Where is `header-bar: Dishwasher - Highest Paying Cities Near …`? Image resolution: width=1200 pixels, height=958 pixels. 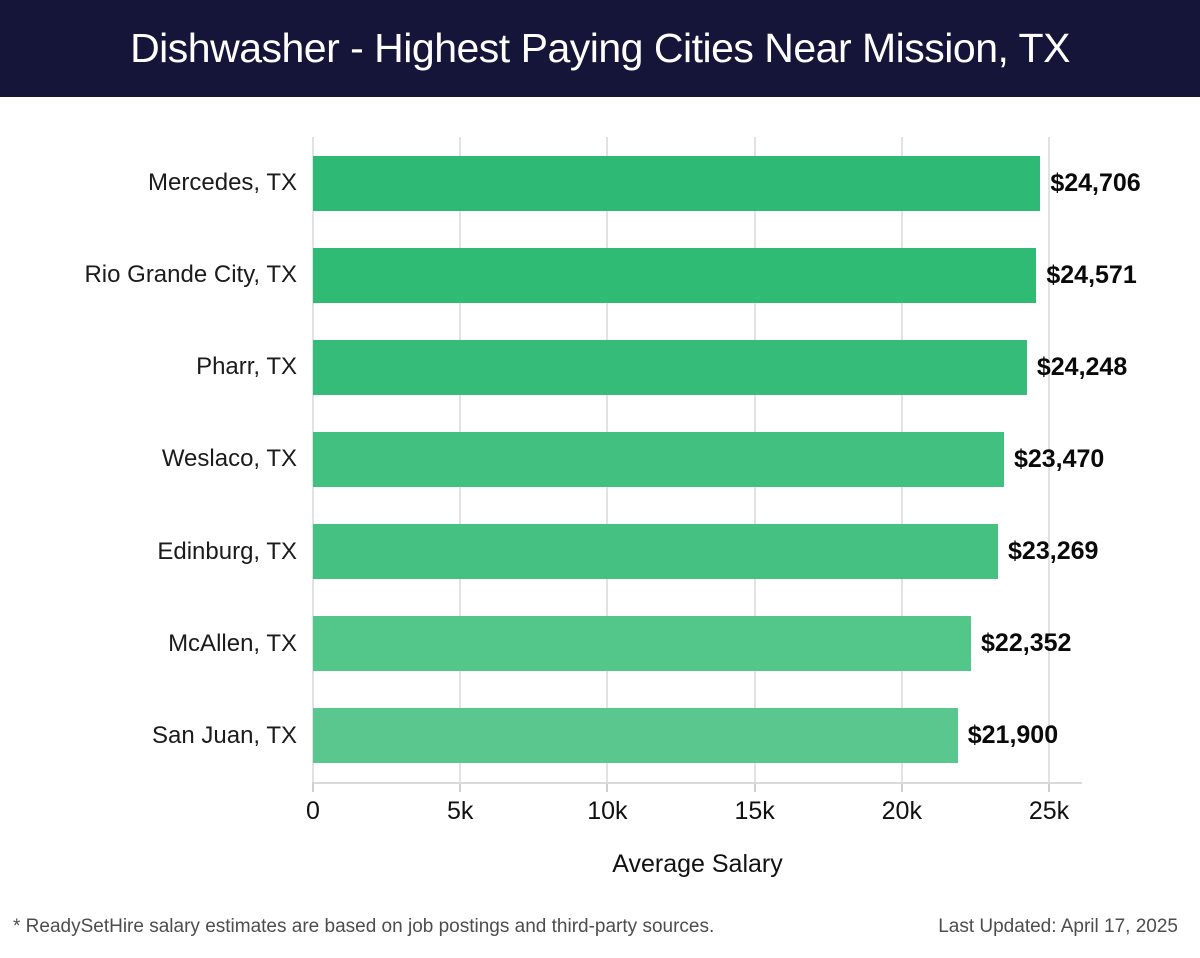 header-bar: Dishwasher - Highest Paying Cities Near … is located at coordinates (600, 48).